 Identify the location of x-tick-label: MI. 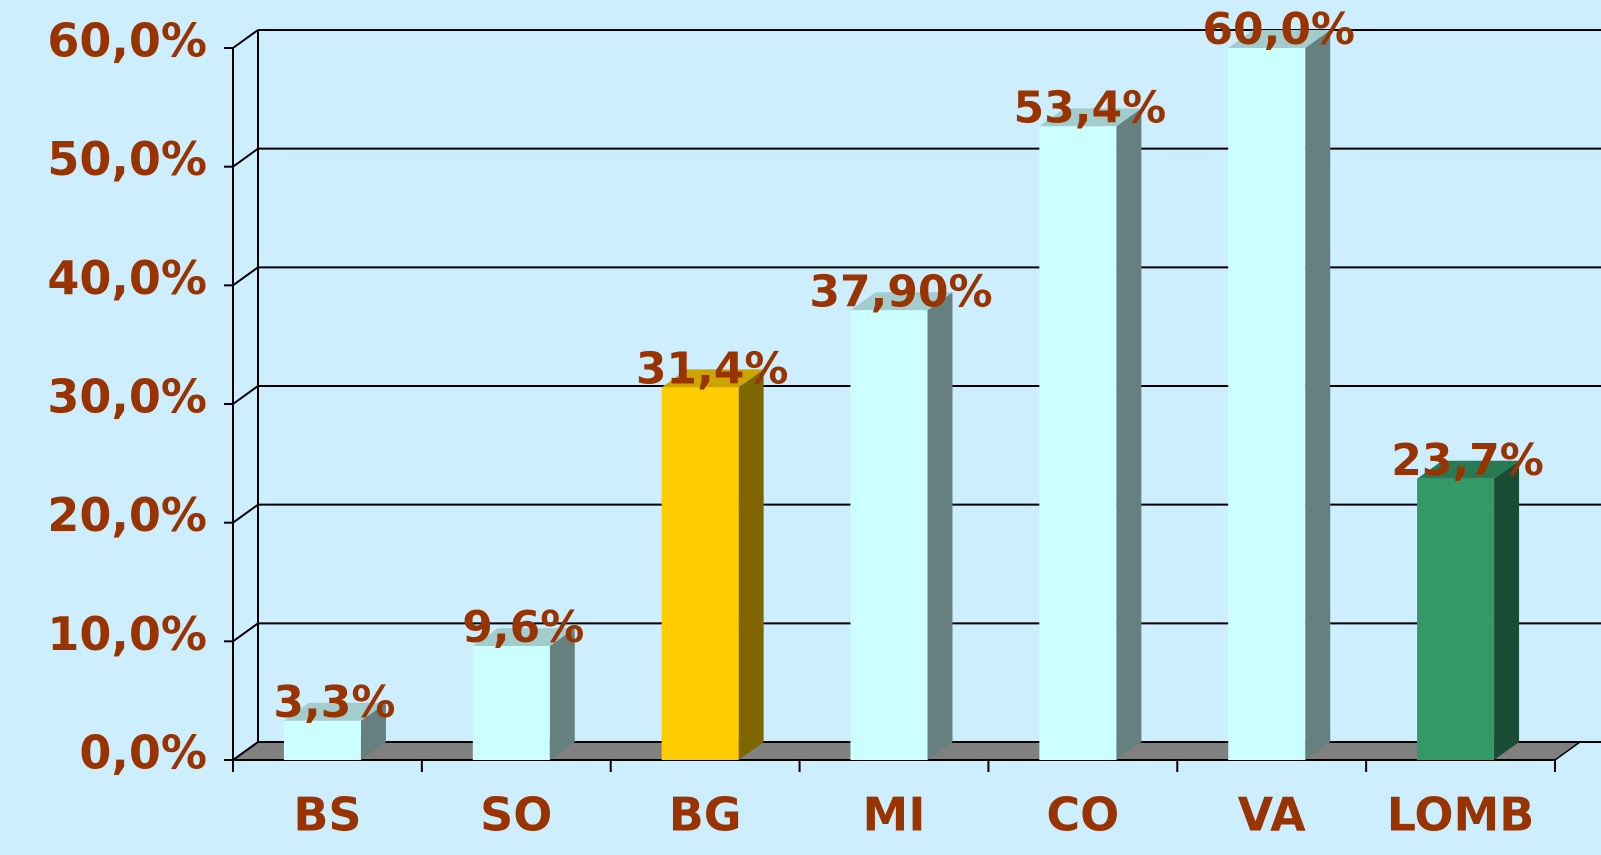
(894, 815).